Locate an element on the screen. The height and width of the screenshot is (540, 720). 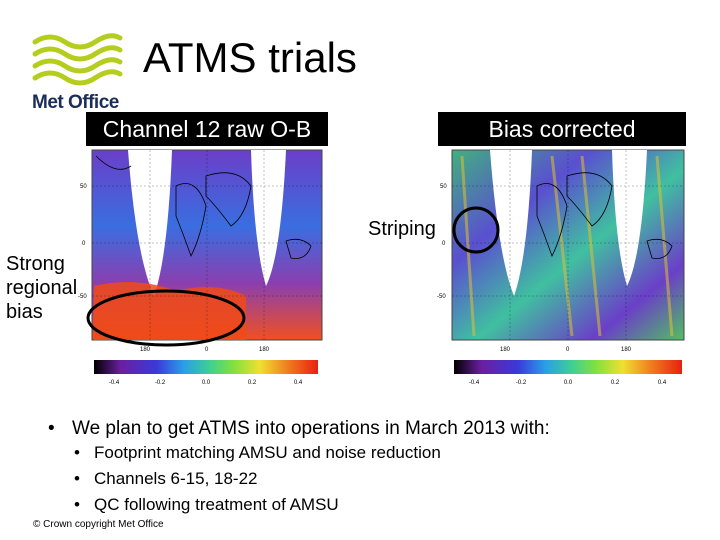
right-lon-label-3: 180 is located at coordinates (626, 350).